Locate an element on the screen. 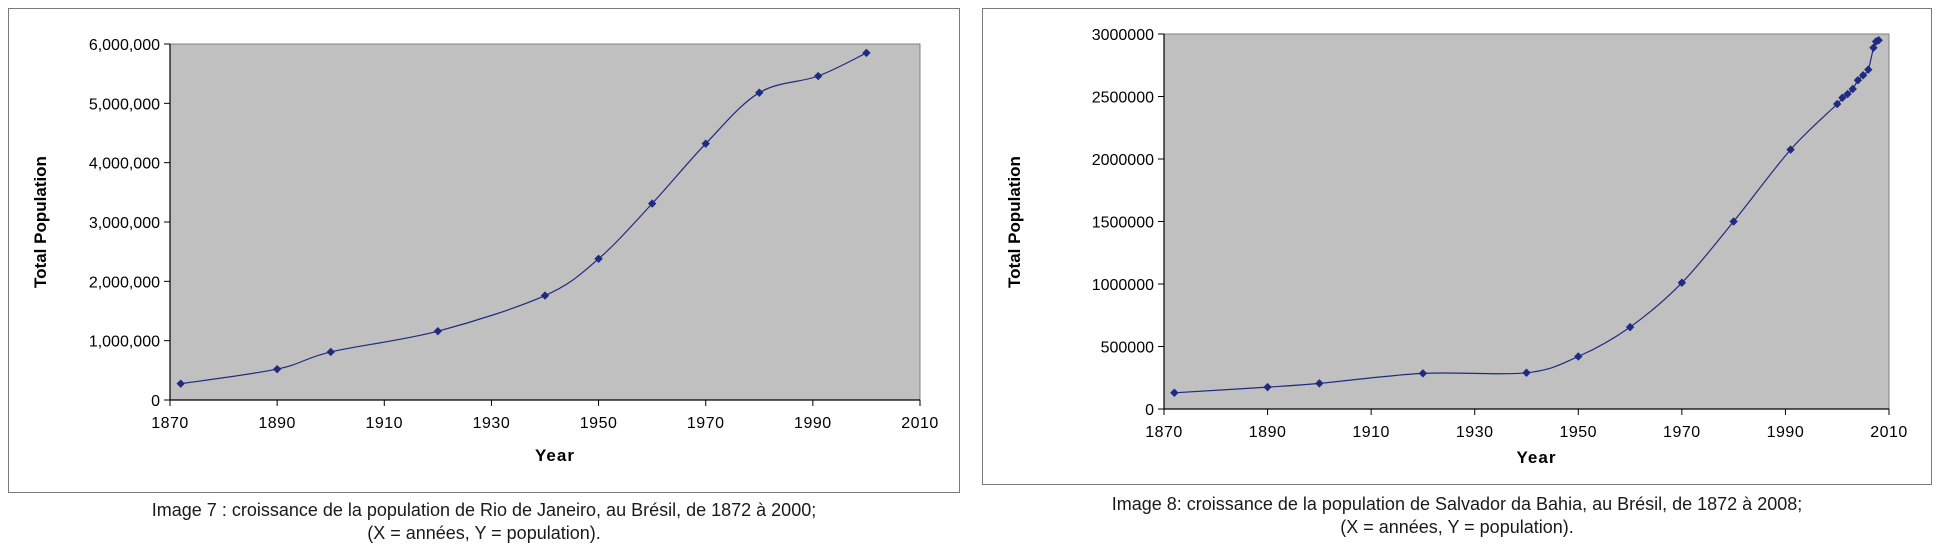 The height and width of the screenshot is (548, 1940). chart-2-caption-line2: (X = années, Y = population). is located at coordinates (1457, 527).